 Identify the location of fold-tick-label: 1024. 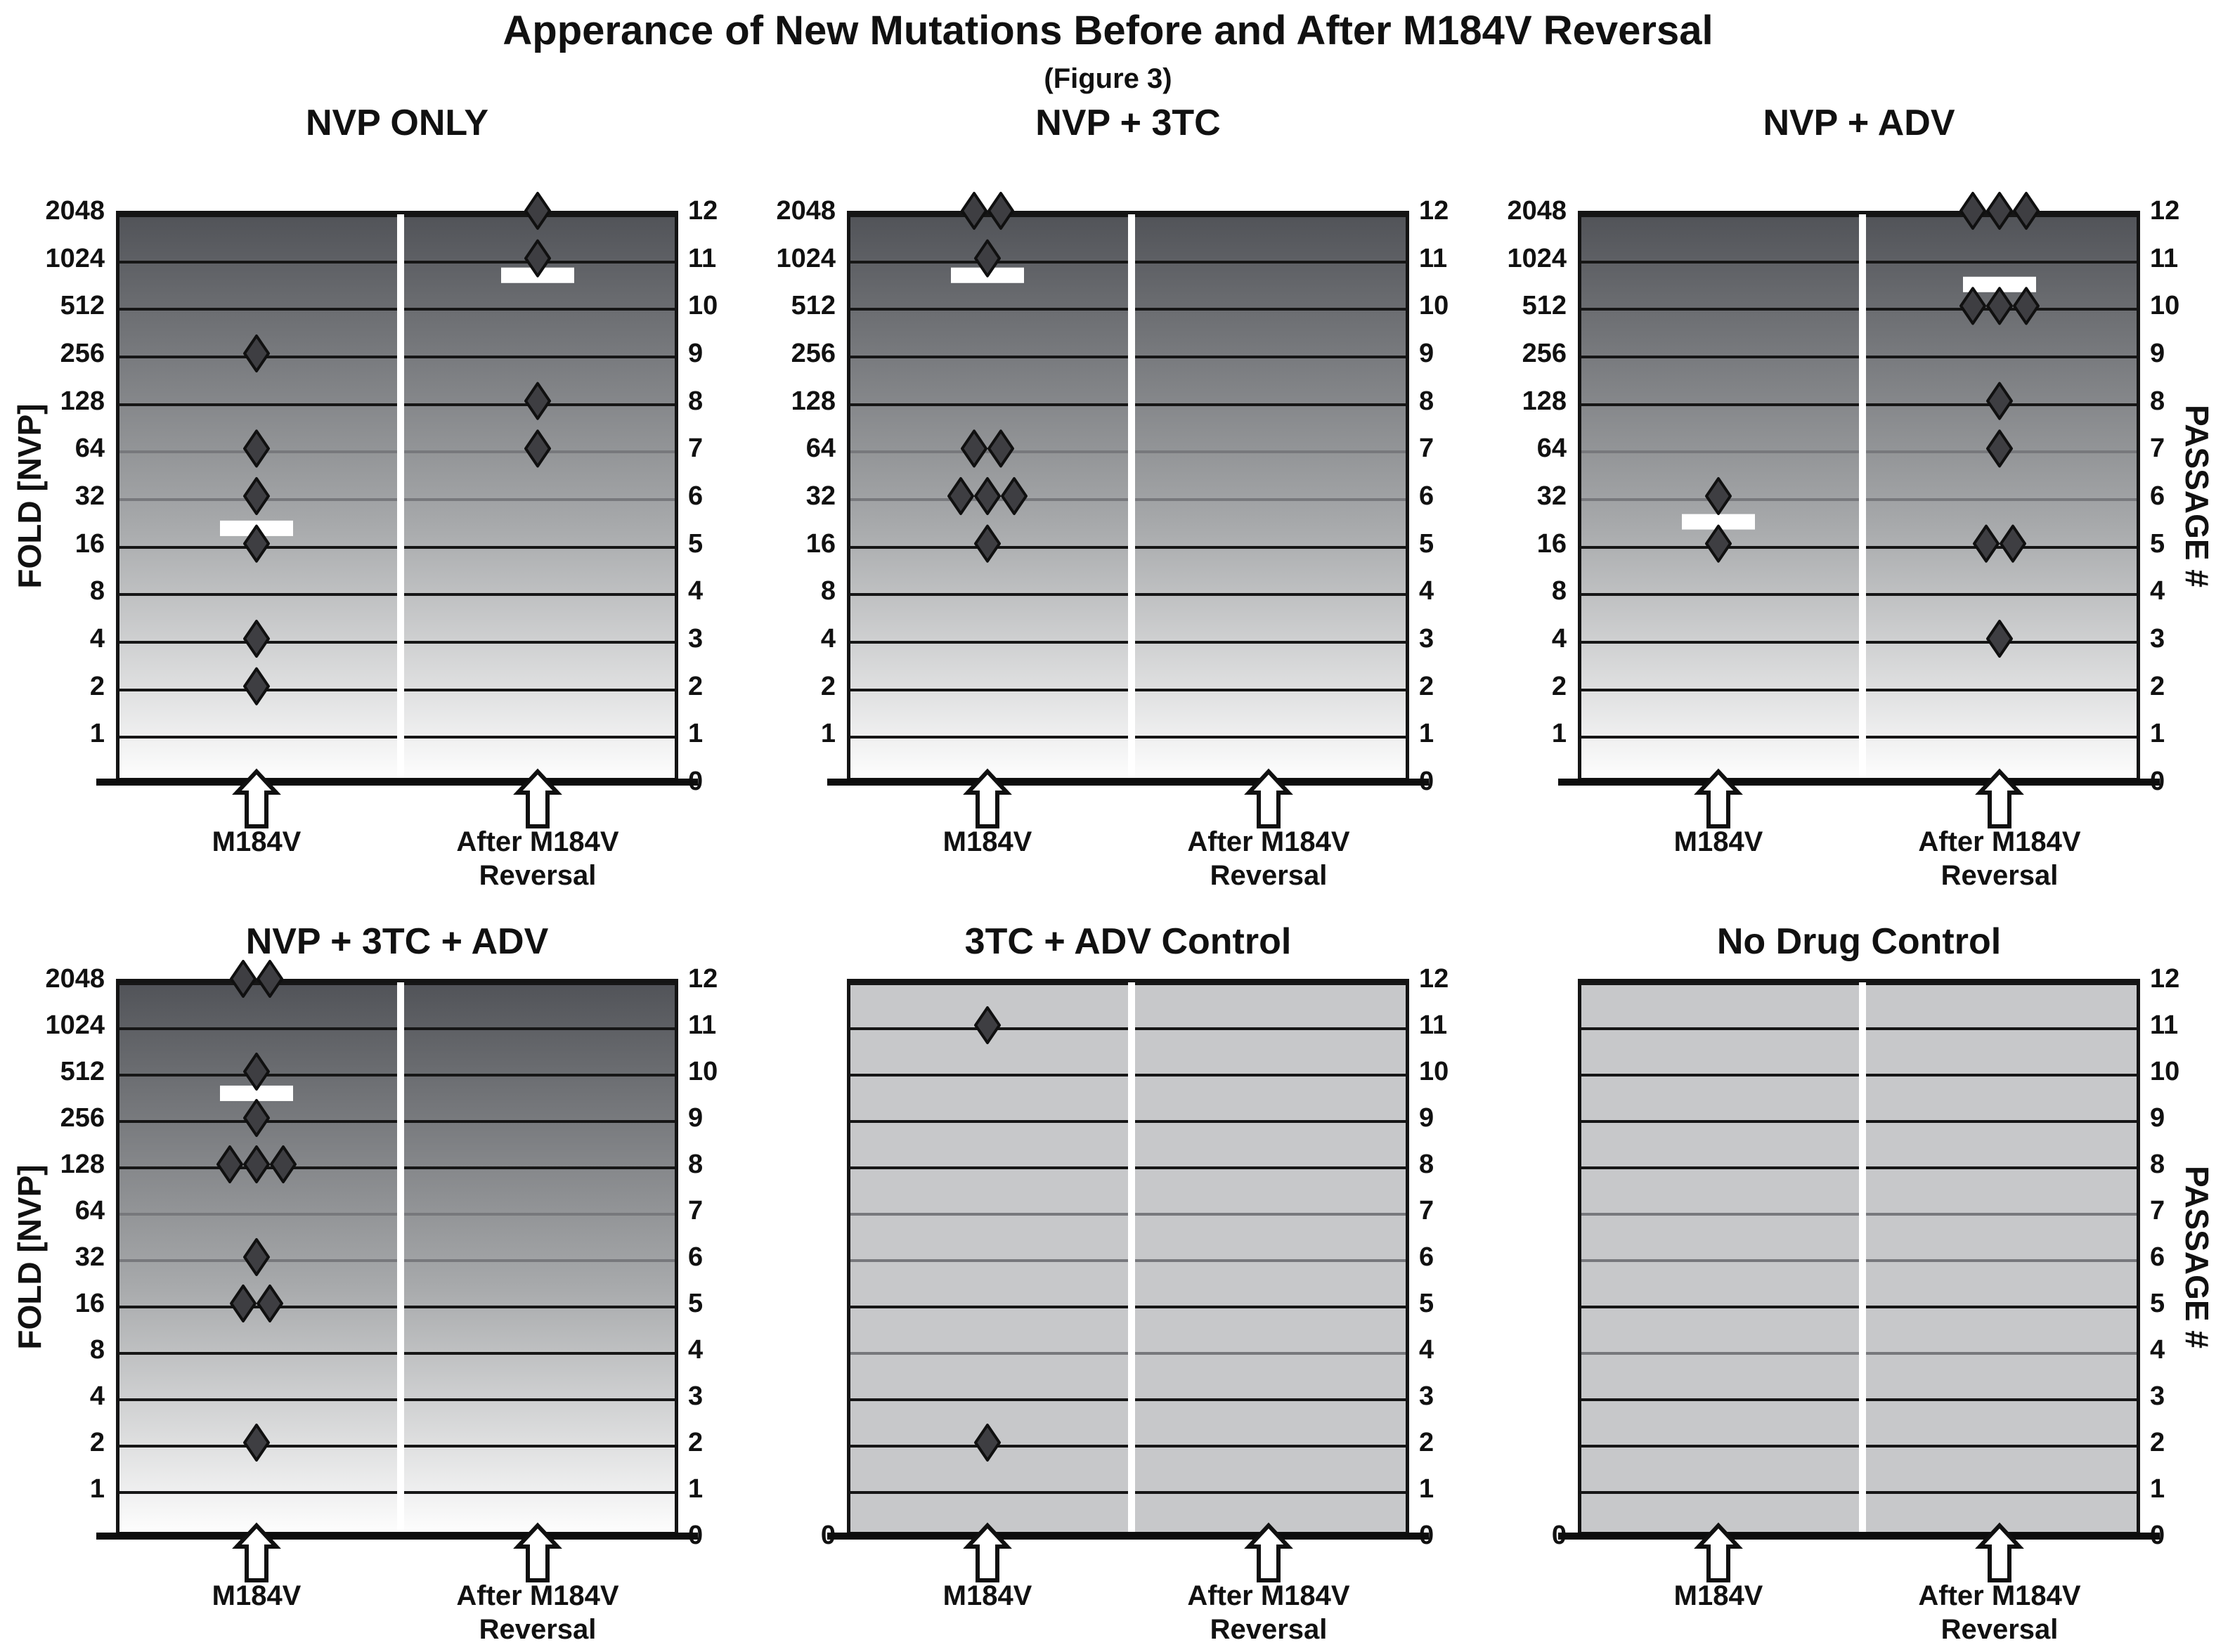
(75, 258).